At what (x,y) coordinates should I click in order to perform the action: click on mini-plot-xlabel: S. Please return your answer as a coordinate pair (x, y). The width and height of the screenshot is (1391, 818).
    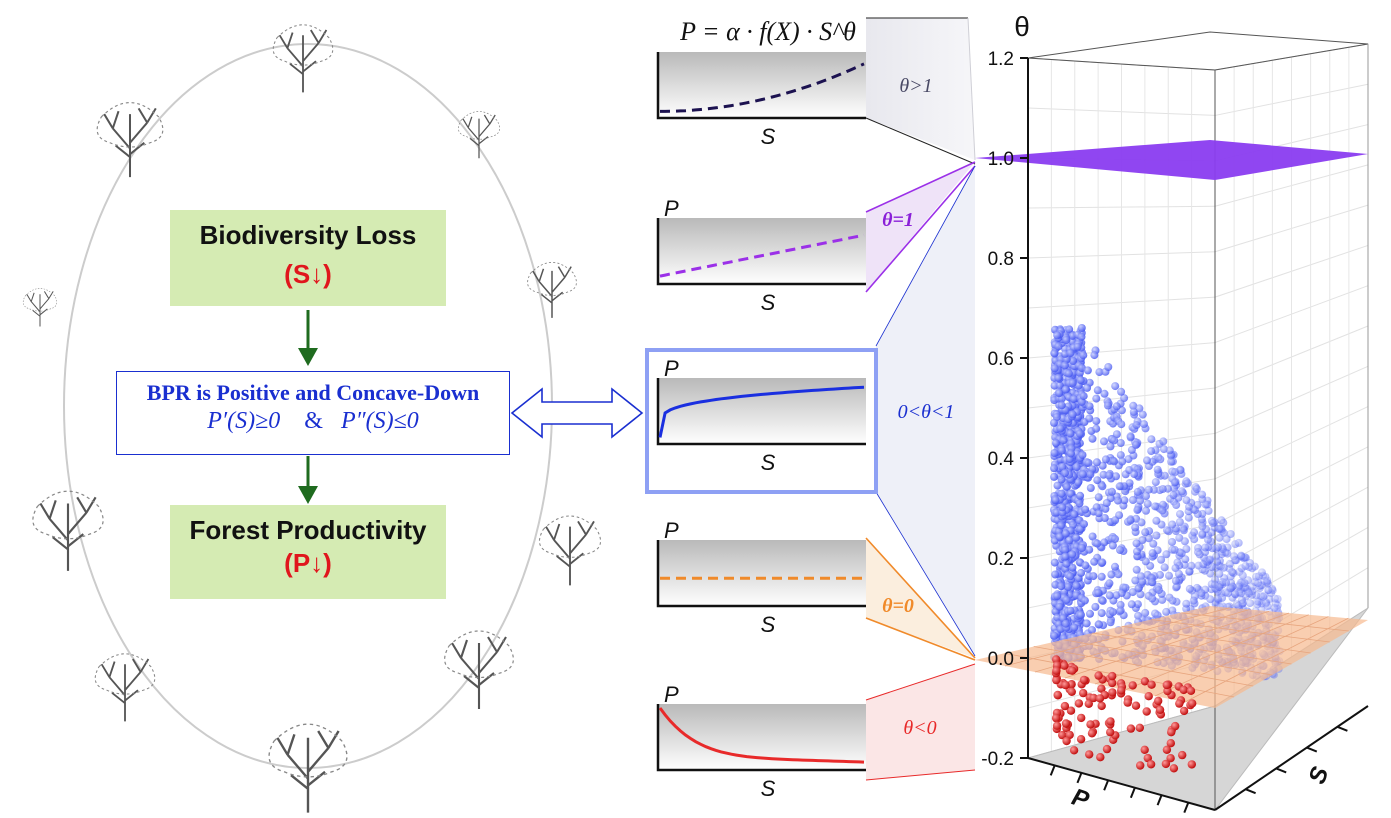
    Looking at the image, I should click on (768, 136).